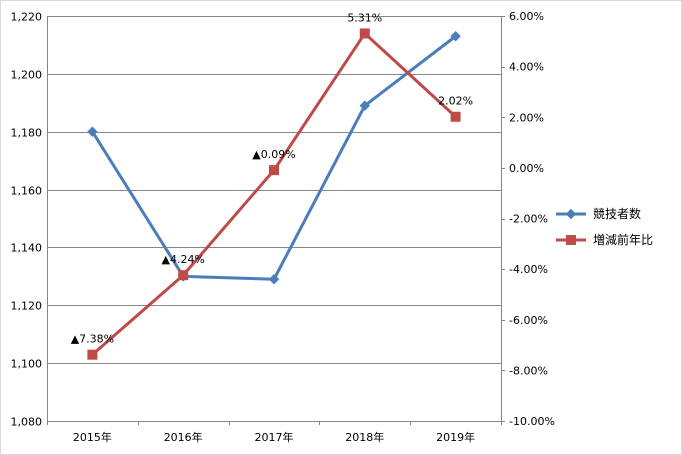  I want to click on x-tick-label: 2015年, so click(92, 437).